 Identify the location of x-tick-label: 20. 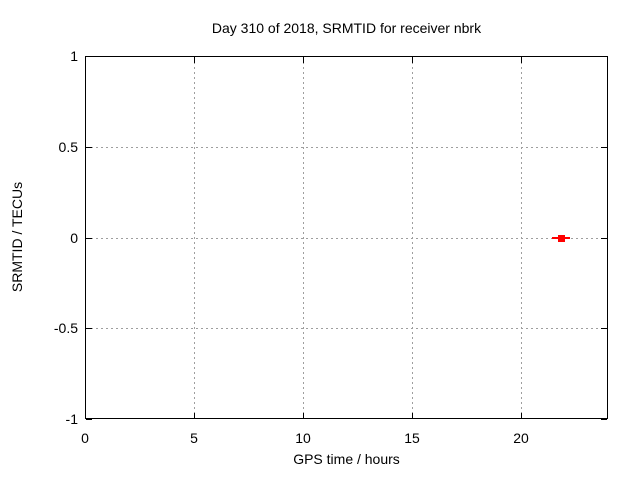
(521, 438).